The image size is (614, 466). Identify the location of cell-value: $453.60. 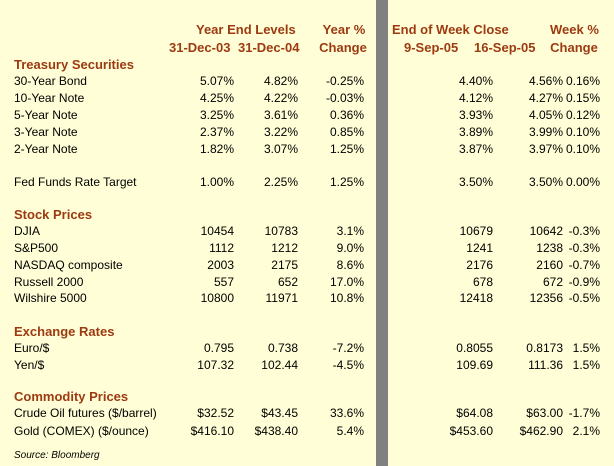
(471, 431).